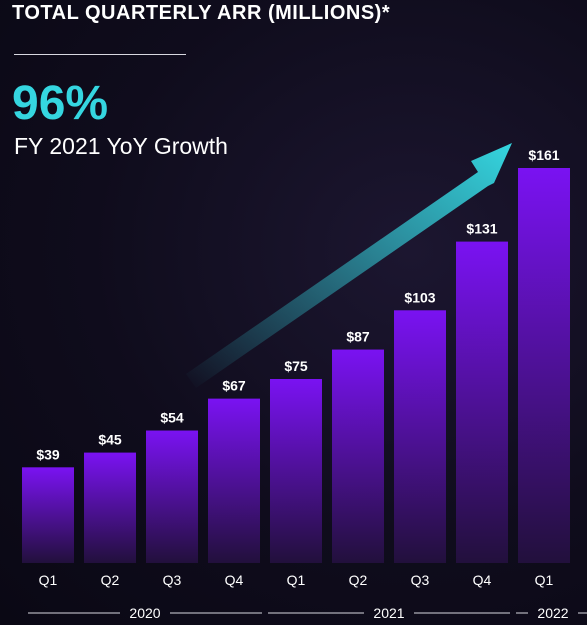  I want to click on year-label-2: 2022, so click(552, 613).